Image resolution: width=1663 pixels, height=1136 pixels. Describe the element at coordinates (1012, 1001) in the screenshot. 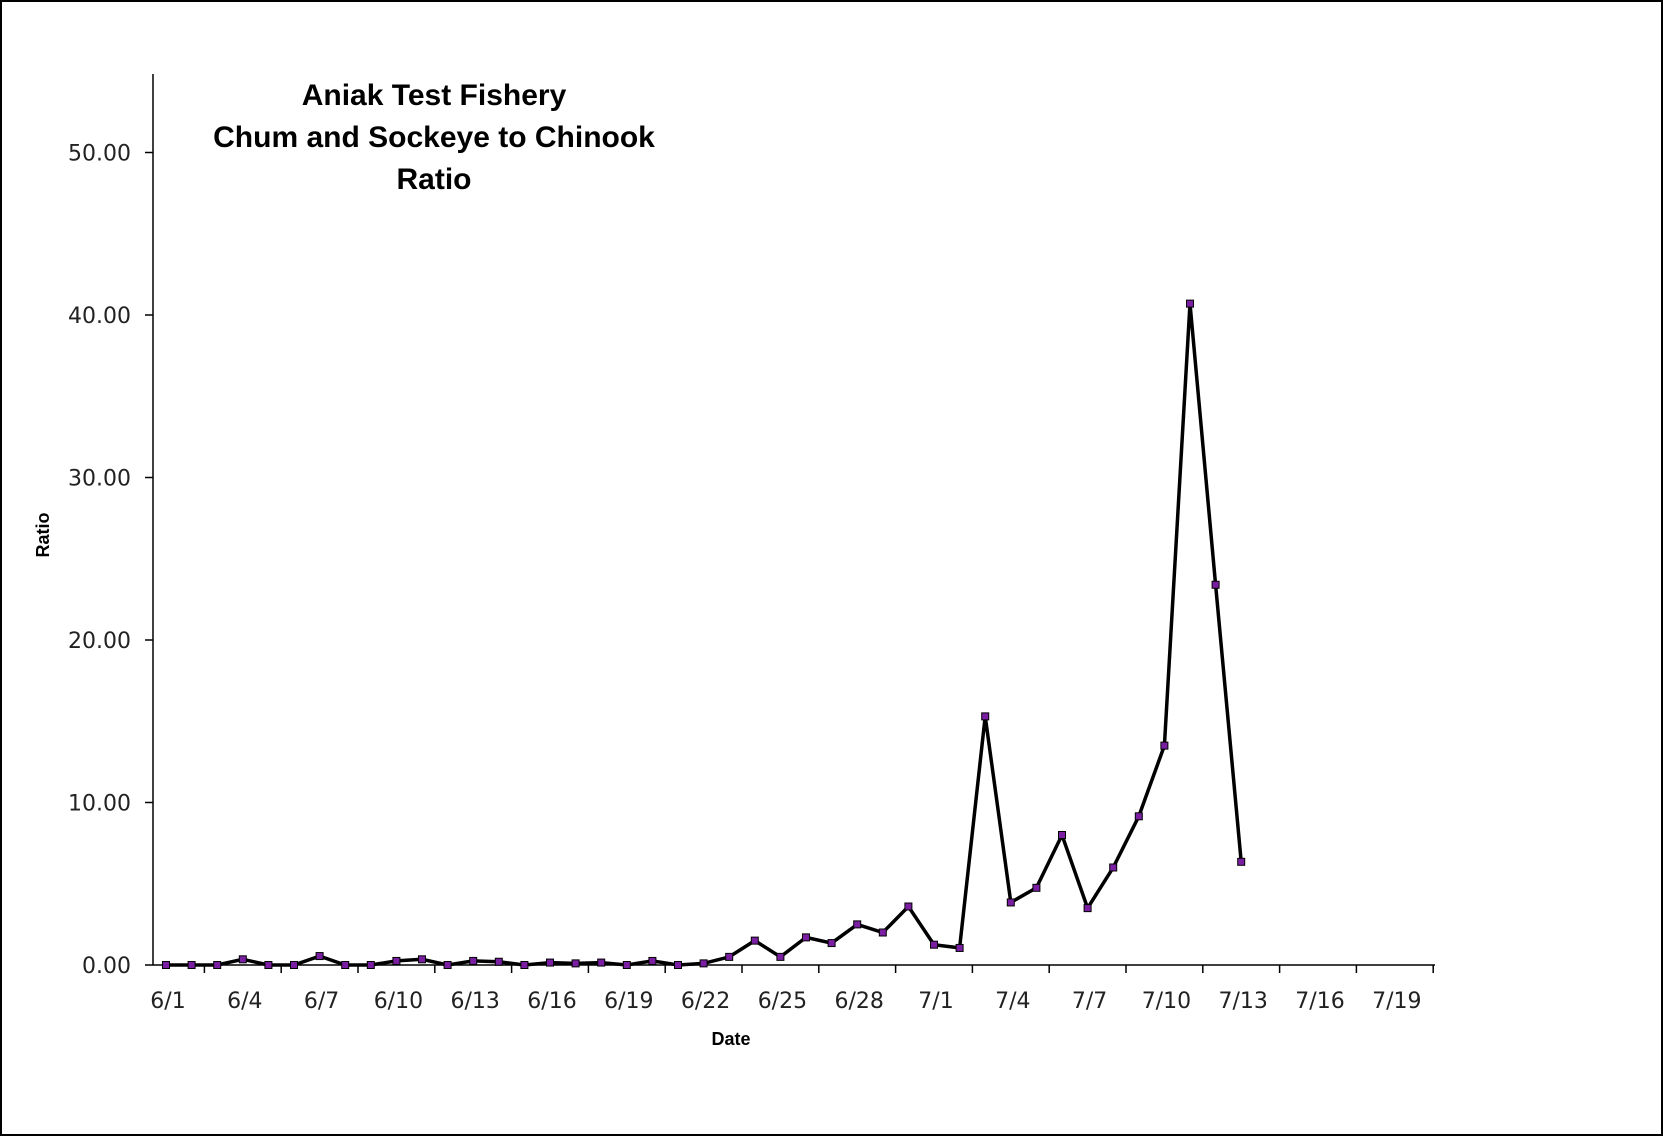

I see `x-tick-label: 7/4` at that location.